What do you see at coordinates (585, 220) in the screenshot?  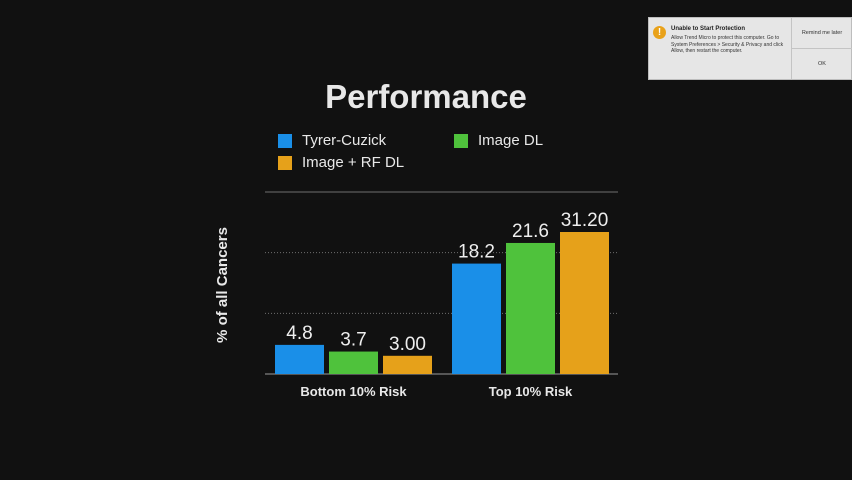 I see `data-label: 31.20` at bounding box center [585, 220].